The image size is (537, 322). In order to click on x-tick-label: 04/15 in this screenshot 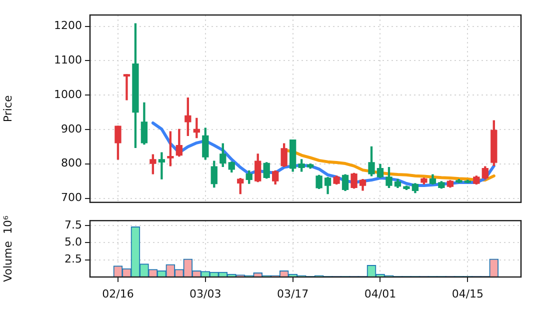, I will do `click(468, 293)`.